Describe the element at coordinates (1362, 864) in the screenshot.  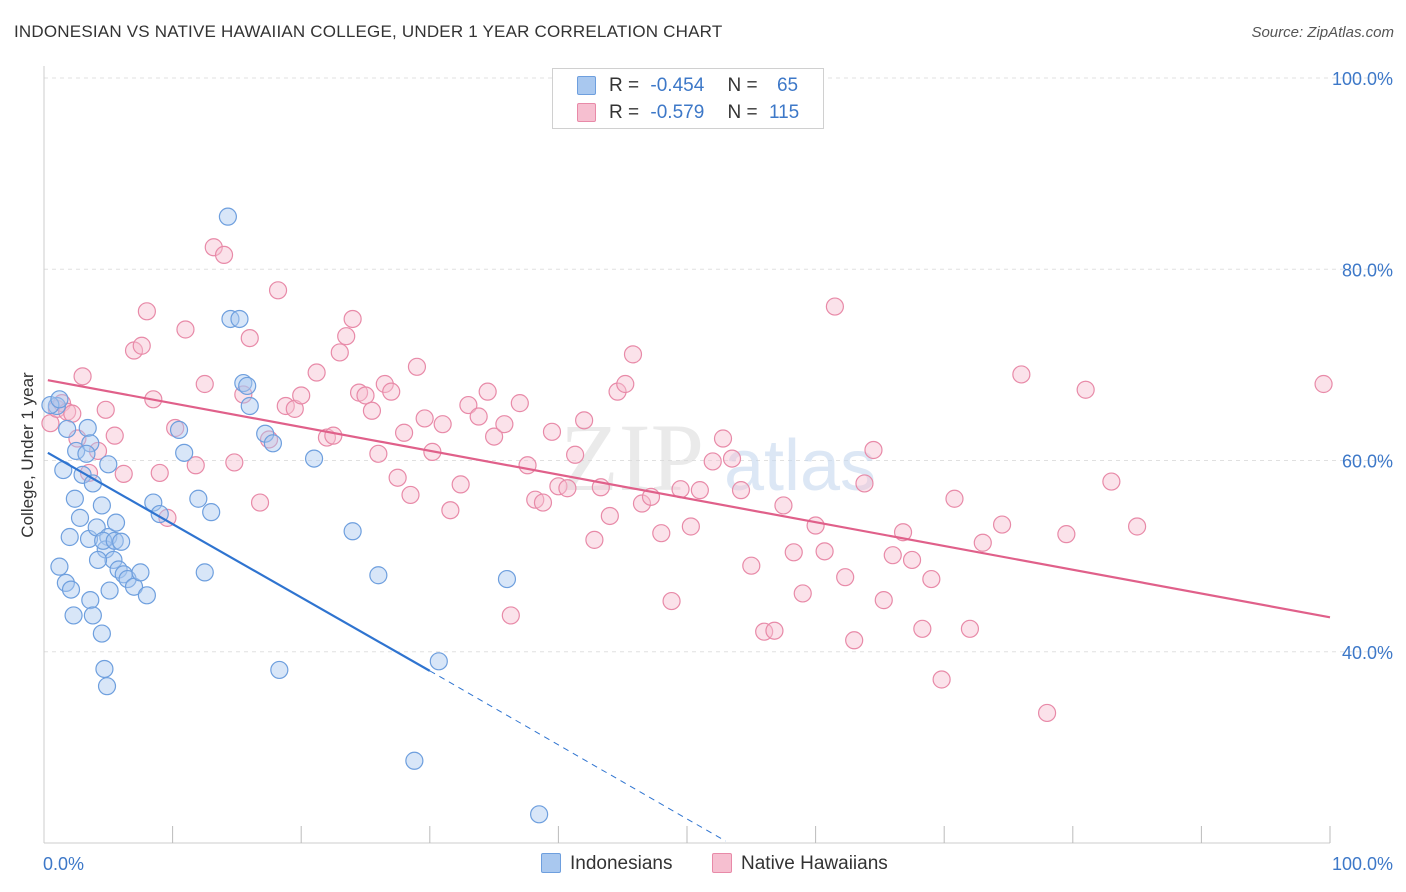
I see `x-tick-label-max: 100.0%` at that location.